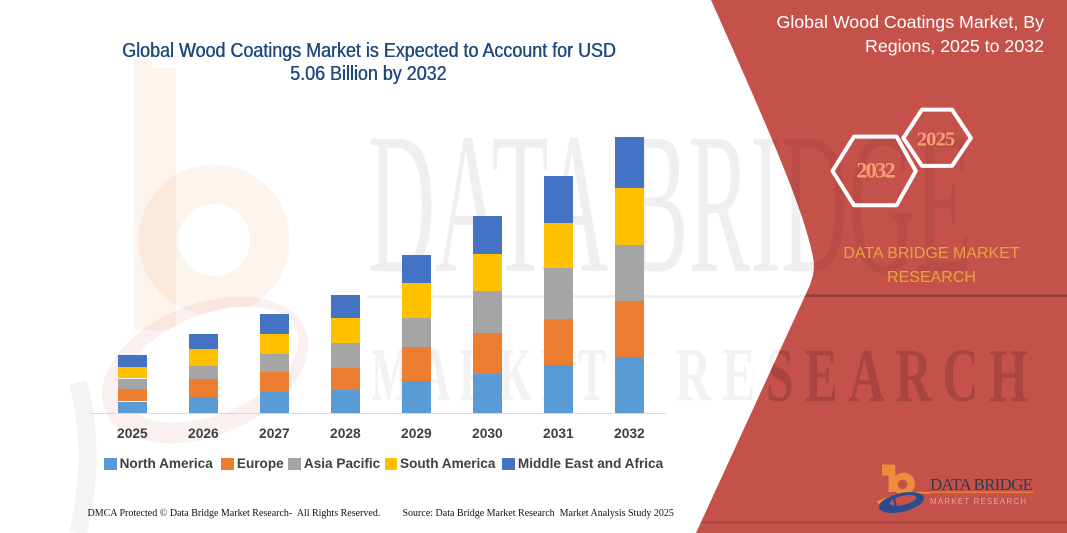  Describe the element at coordinates (876, 170) in the screenshot. I see `svg-text: 2032` at that location.